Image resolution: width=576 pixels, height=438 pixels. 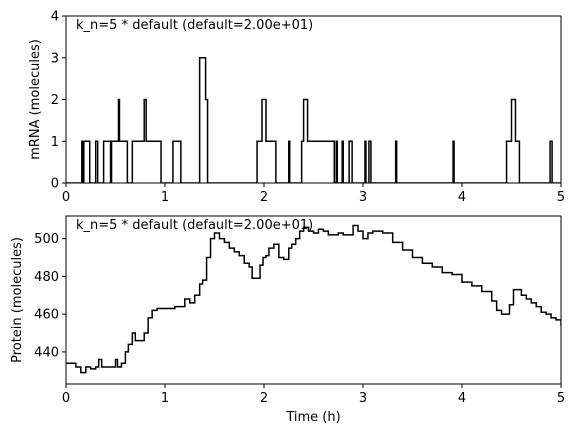 What do you see at coordinates (55, 142) in the screenshot?
I see `mrna-y-tick-label: 1` at bounding box center [55, 142].